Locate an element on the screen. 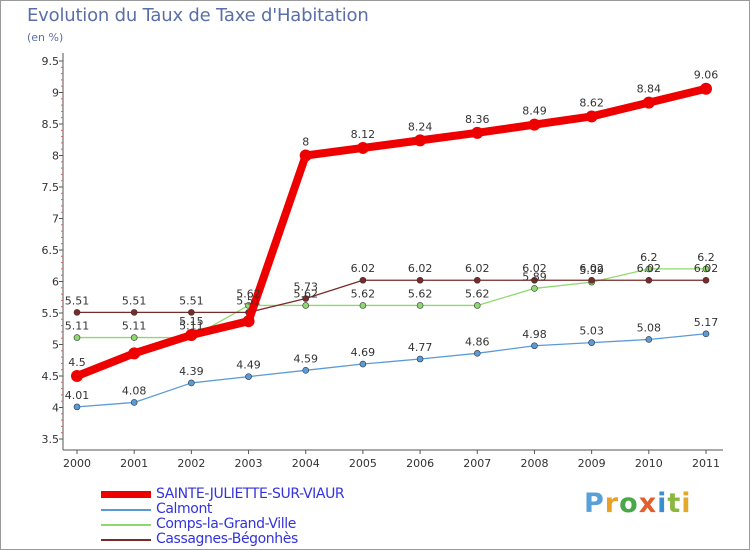 The image size is (750, 550). x-tick-label: 2004 is located at coordinates (306, 463).